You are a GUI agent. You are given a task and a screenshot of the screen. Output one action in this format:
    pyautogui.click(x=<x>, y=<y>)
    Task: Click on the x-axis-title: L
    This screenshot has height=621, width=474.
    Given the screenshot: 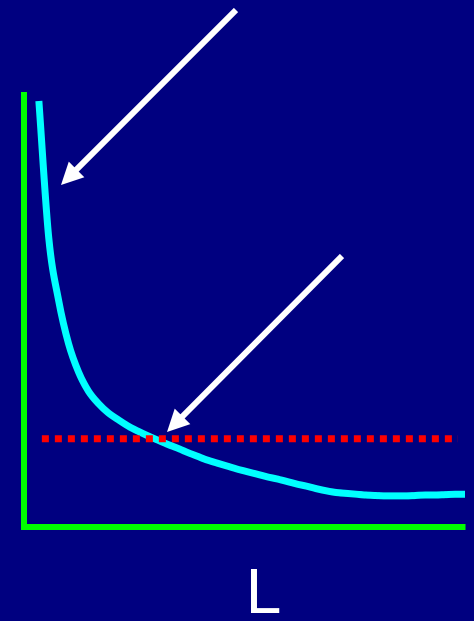 What is the action you would take?
    pyautogui.click(x=264, y=588)
    